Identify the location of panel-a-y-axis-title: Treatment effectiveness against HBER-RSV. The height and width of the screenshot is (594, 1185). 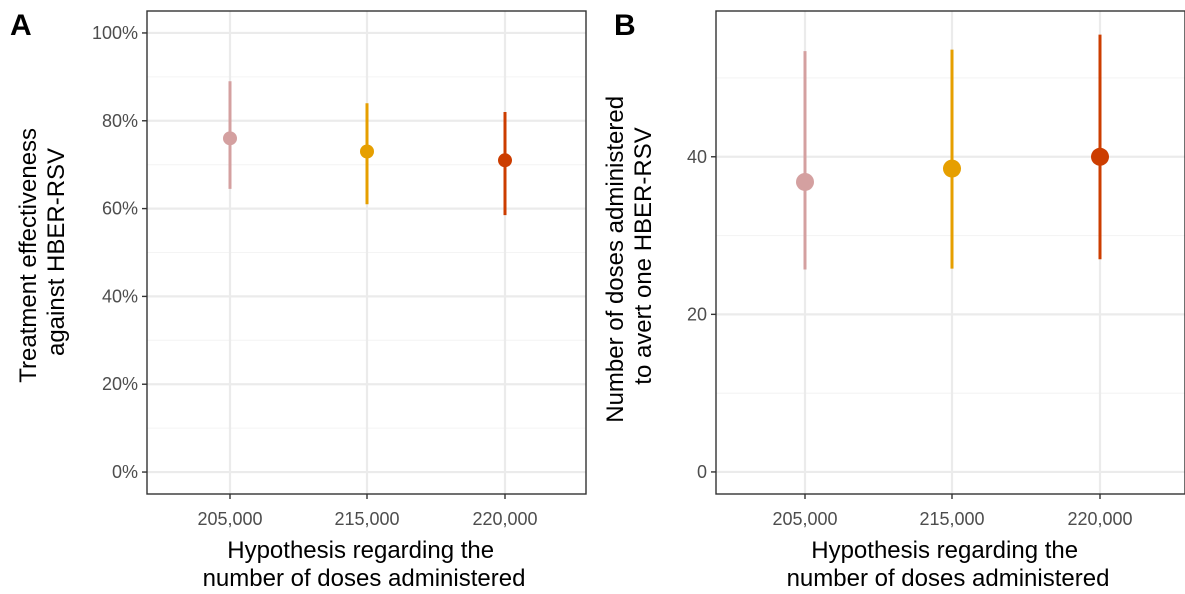
(42, 251).